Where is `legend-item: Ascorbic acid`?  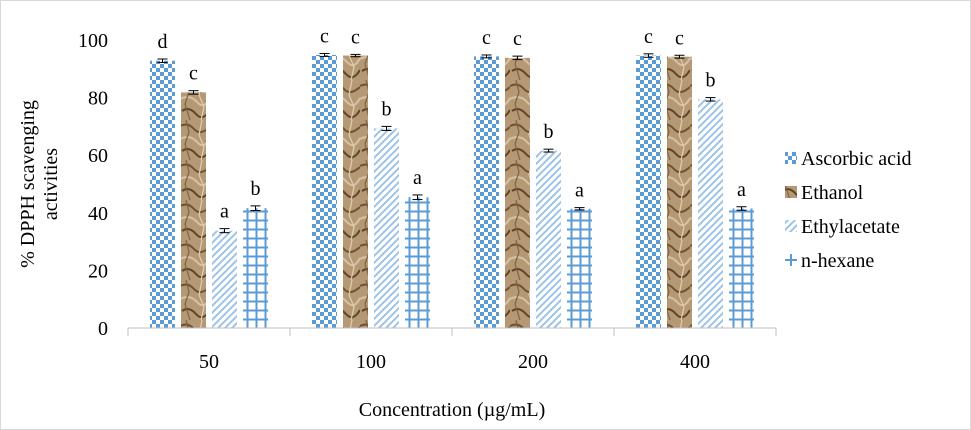
legend-item: Ascorbic acid is located at coordinates (848, 159).